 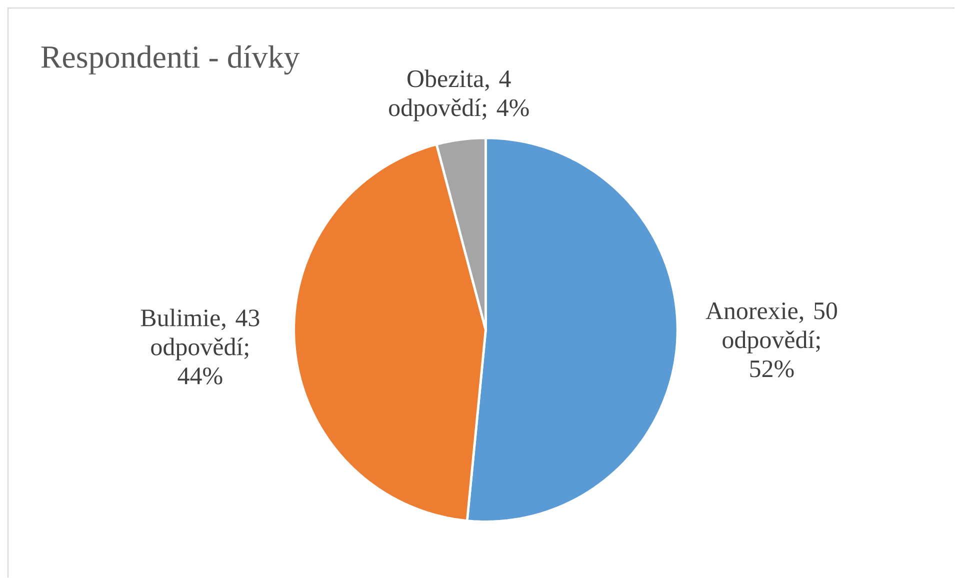 I want to click on slice-label: Bulimie, 43 odpovědí; 44%, so click(x=200, y=346).